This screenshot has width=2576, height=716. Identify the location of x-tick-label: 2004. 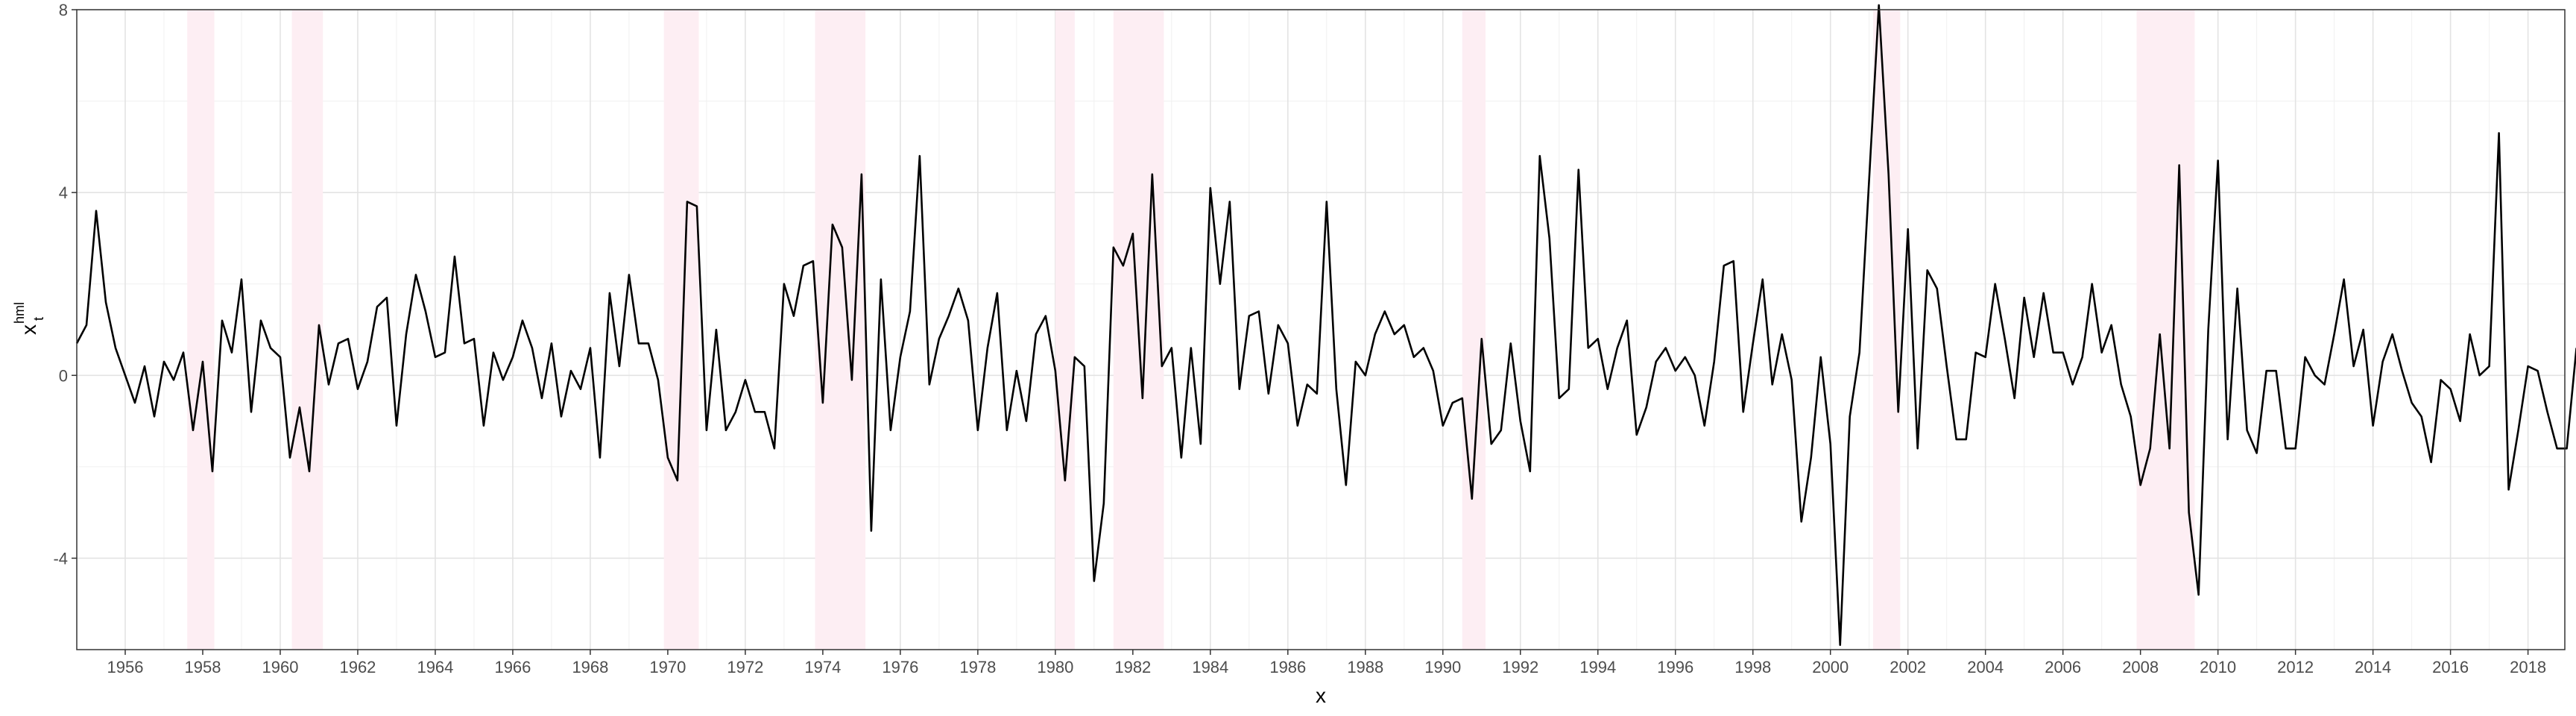
(1985, 667).